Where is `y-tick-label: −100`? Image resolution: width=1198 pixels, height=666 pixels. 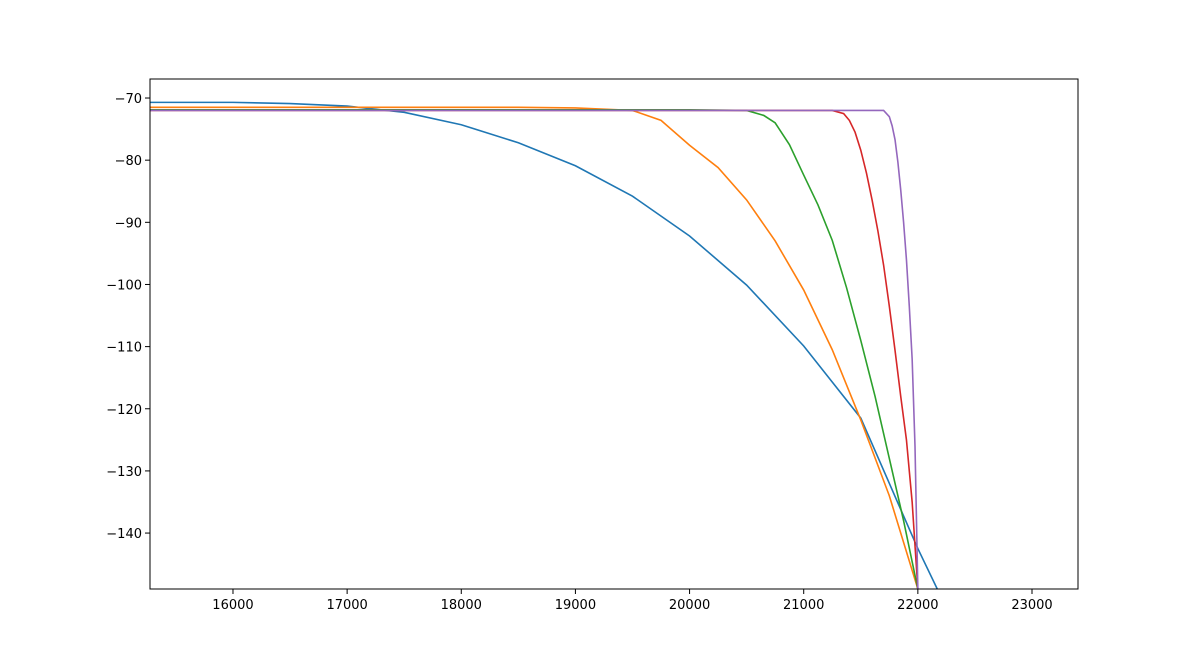 y-tick-label: −100 is located at coordinates (124, 285).